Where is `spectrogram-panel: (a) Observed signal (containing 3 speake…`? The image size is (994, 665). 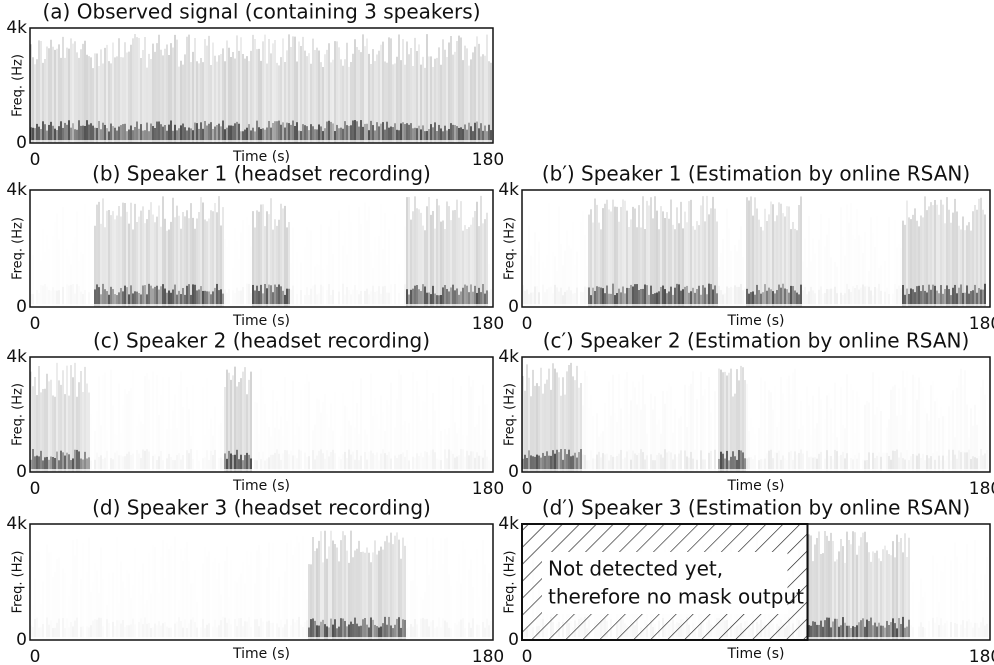
spectrogram-panel: (a) Observed signal (containing 3 speake… is located at coordinates (255, 85).